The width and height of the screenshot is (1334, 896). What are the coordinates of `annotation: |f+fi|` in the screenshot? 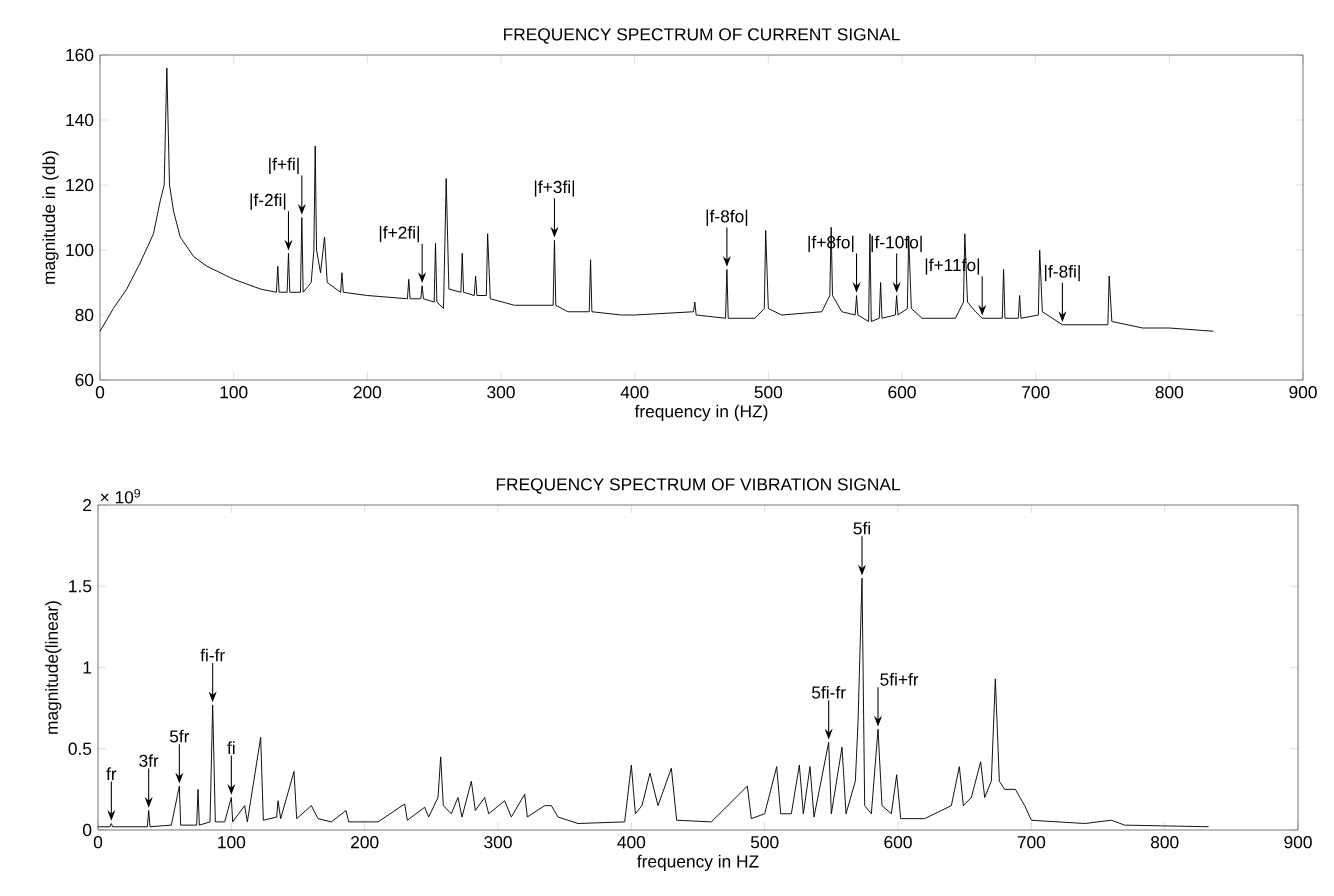 It's located at (284, 165).